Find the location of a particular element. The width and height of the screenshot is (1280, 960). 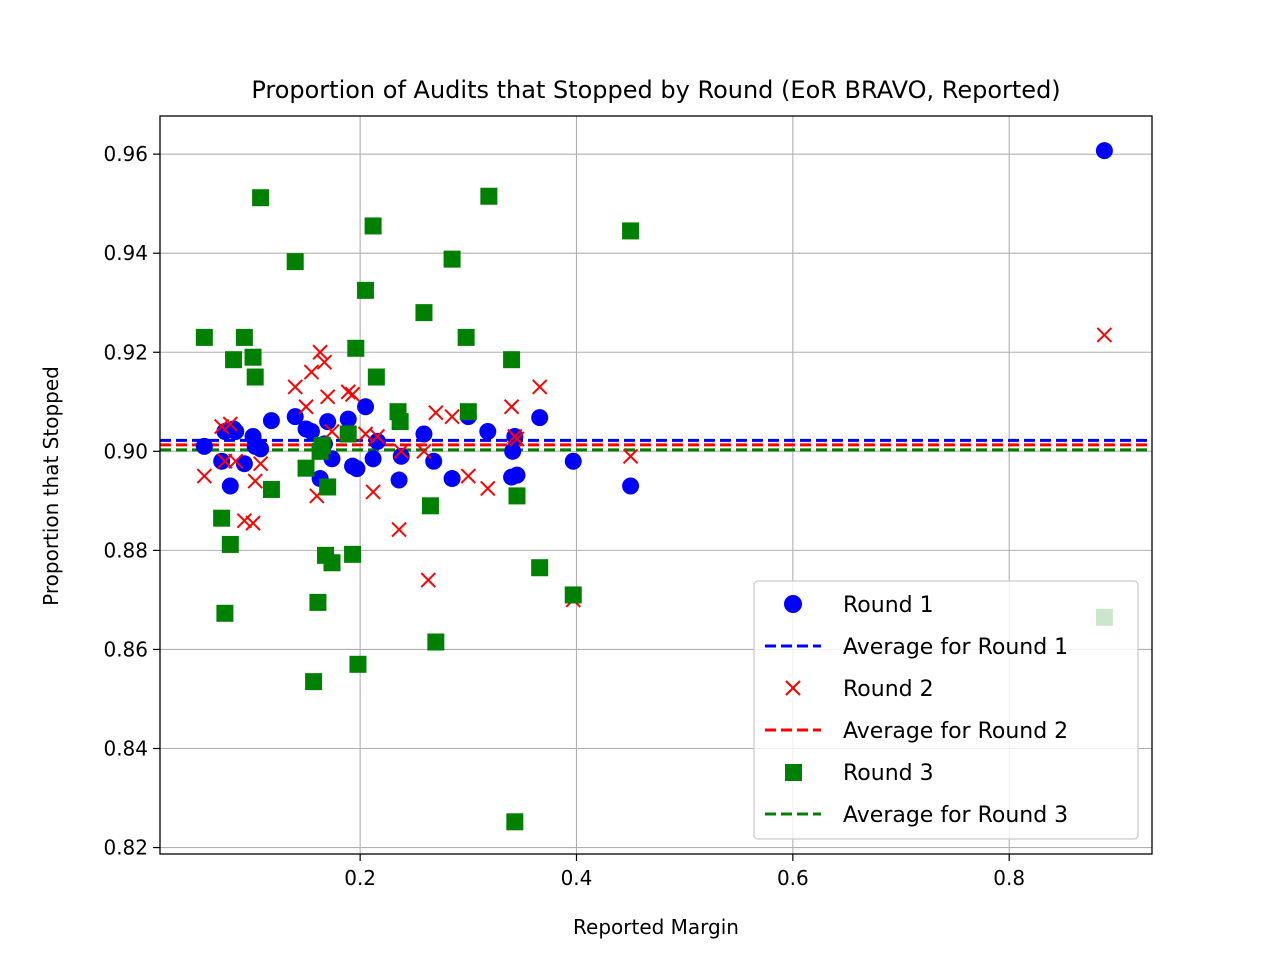

x-tick-label: 0.2 is located at coordinates (360, 878).